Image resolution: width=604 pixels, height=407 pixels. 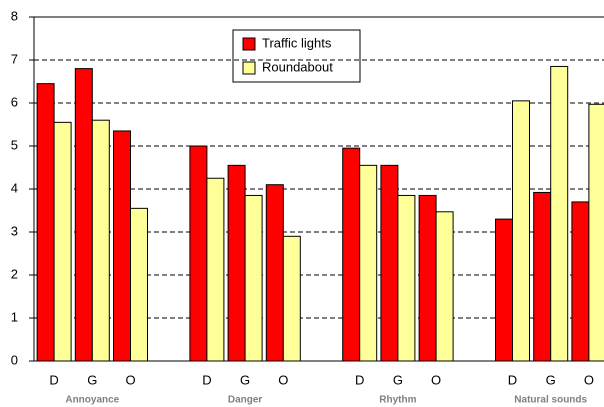 What do you see at coordinates (14, 144) in the screenshot?
I see `y-tick-label: 5` at bounding box center [14, 144].